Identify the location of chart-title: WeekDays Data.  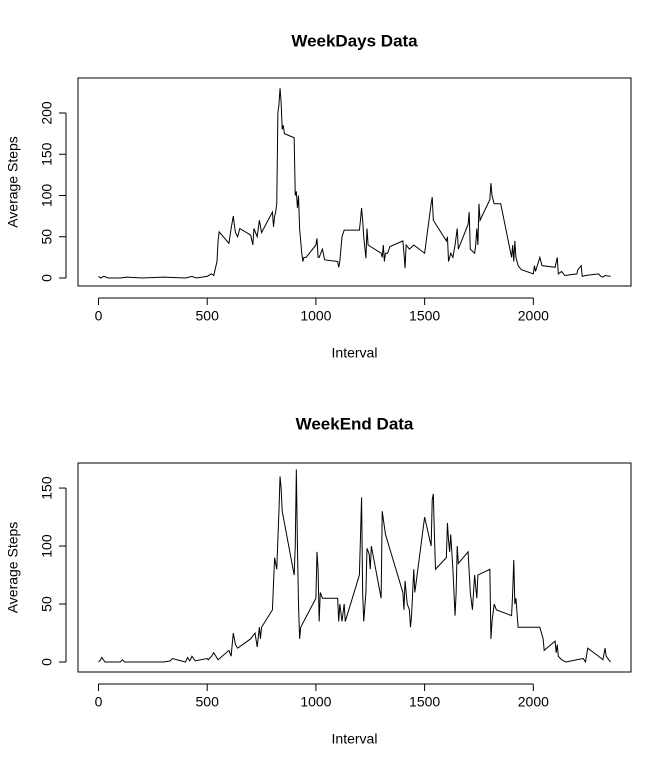
(354, 40).